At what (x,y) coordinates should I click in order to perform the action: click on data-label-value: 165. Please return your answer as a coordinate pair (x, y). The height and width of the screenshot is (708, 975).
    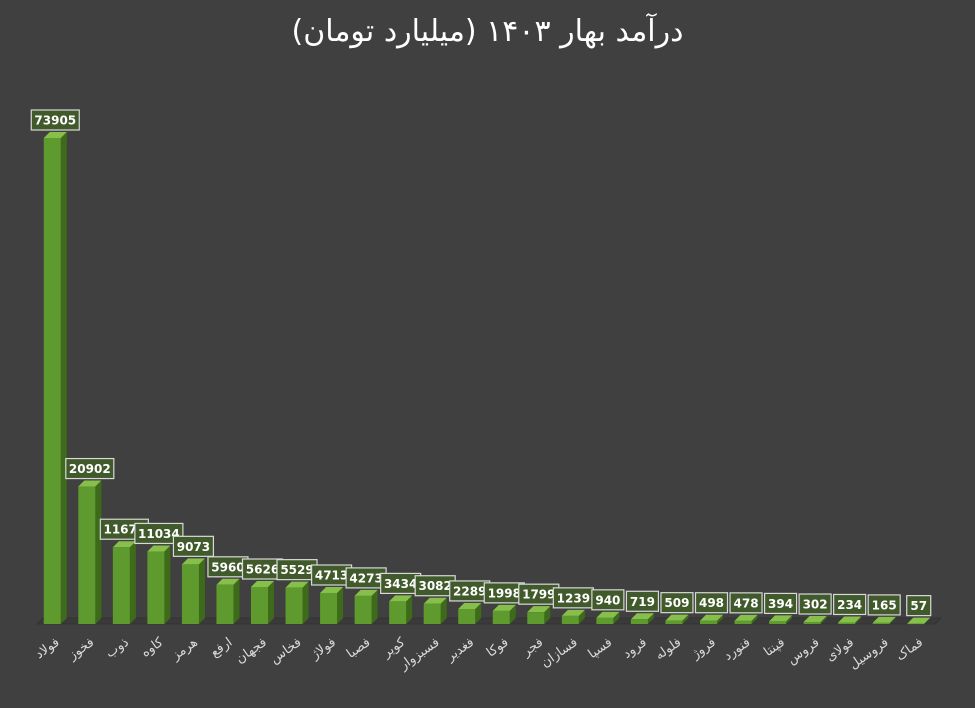
    Looking at the image, I should click on (884, 605).